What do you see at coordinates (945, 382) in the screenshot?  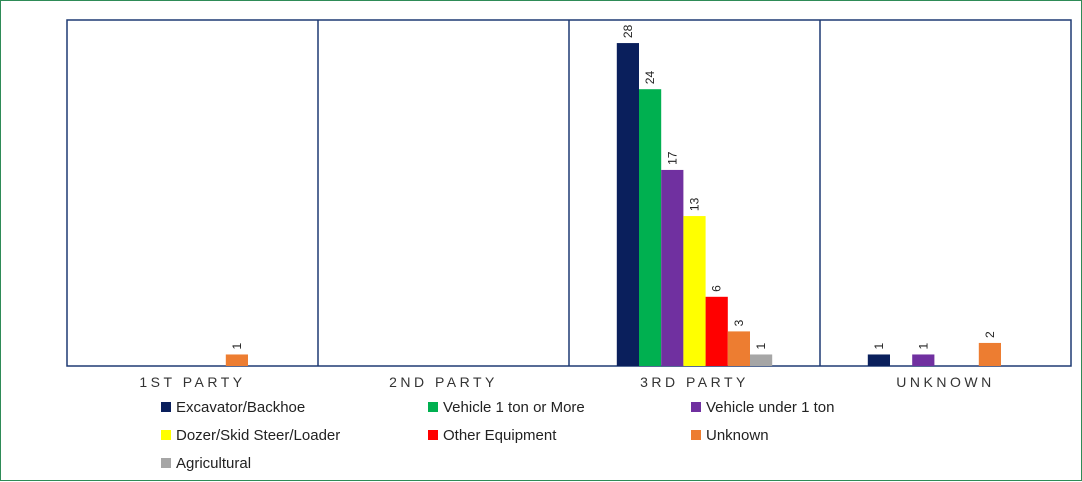 I see `x-tick-label: UNKNOWN` at bounding box center [945, 382].